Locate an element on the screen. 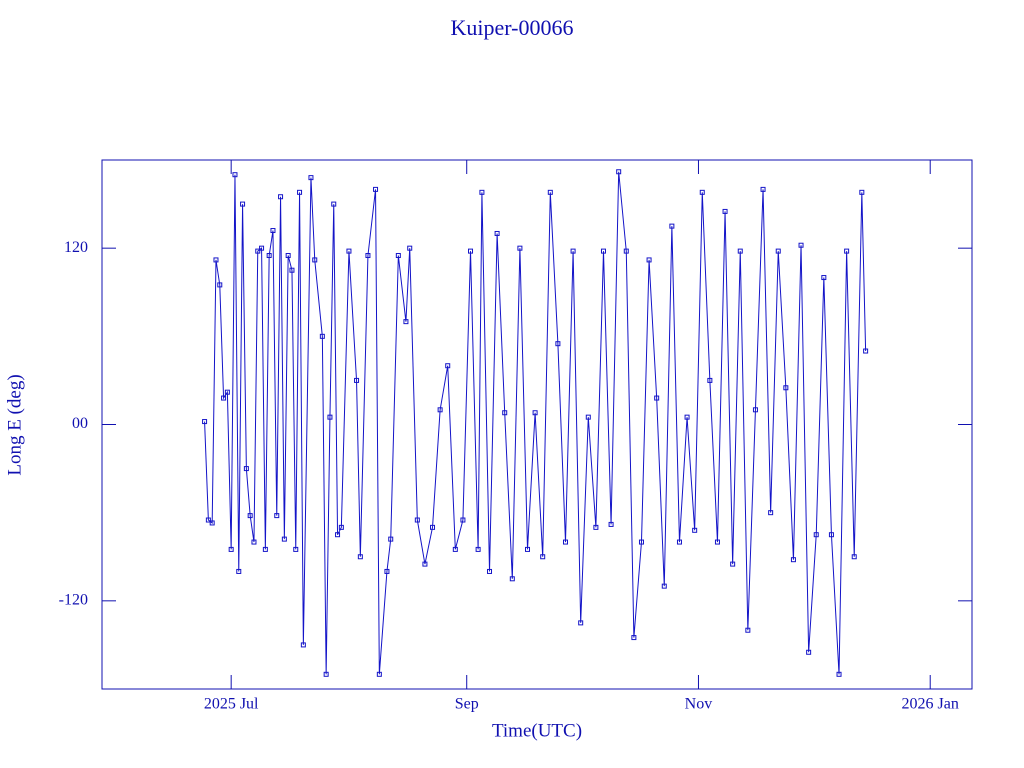 This screenshot has width=1024, height=768. x-tick-label: Nov is located at coordinates (699, 704).